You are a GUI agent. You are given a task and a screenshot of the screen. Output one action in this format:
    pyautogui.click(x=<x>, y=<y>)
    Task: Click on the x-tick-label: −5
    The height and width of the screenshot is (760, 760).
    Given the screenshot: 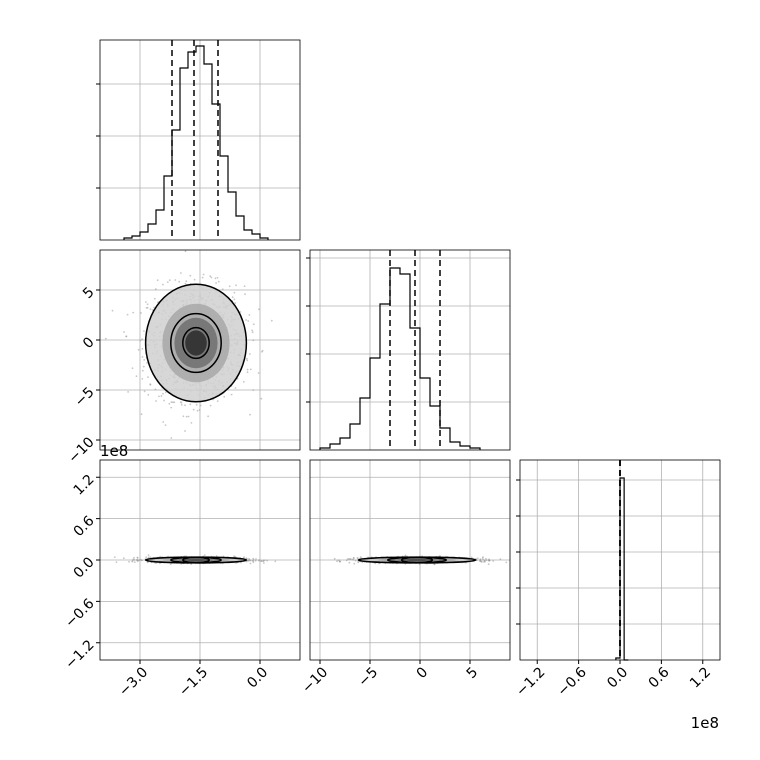 What is the action you would take?
    pyautogui.click(x=368, y=677)
    